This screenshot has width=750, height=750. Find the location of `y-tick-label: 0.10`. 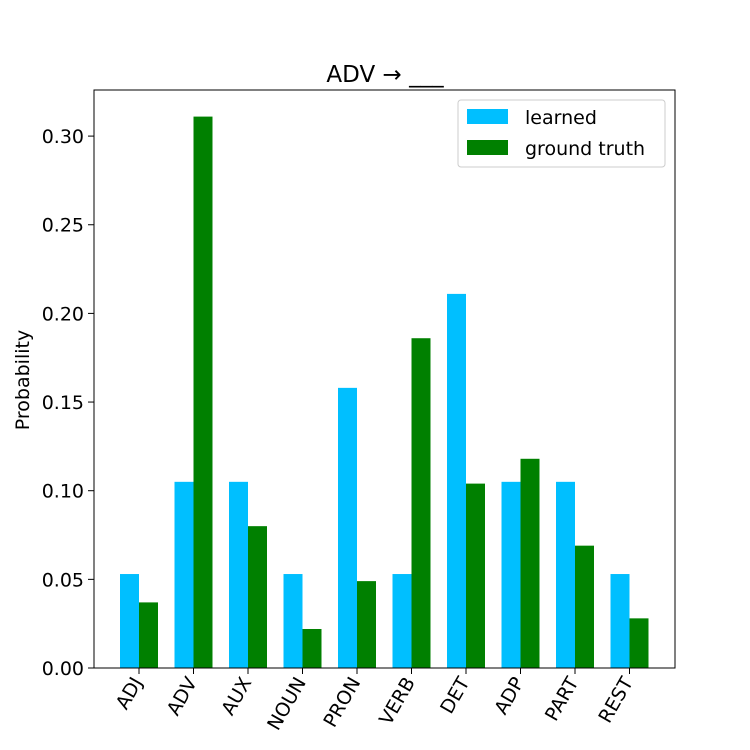

y-tick-label: 0.10 is located at coordinates (63, 492).